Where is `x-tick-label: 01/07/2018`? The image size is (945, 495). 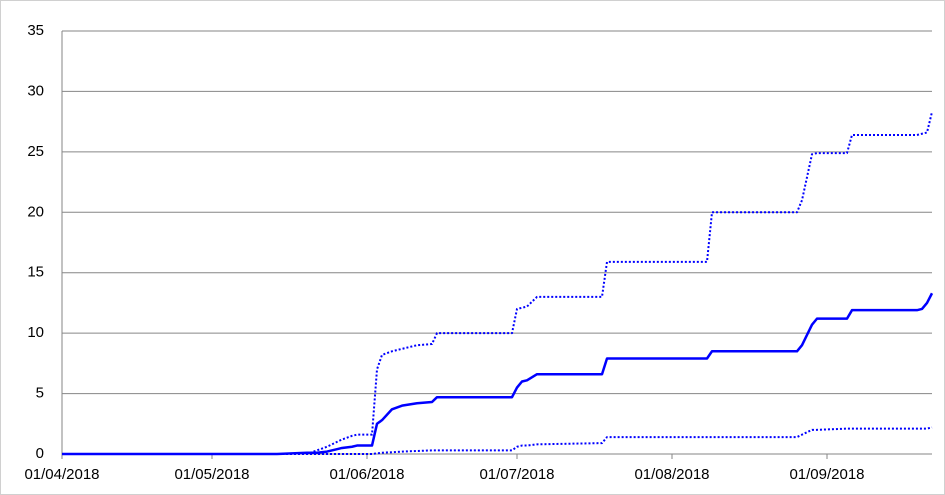 x-tick-label: 01/07/2018 is located at coordinates (516, 474).